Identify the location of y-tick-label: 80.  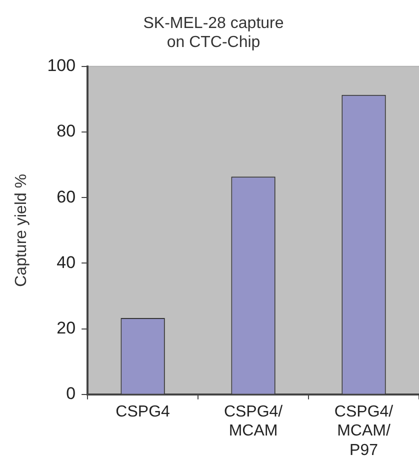
(66, 131).